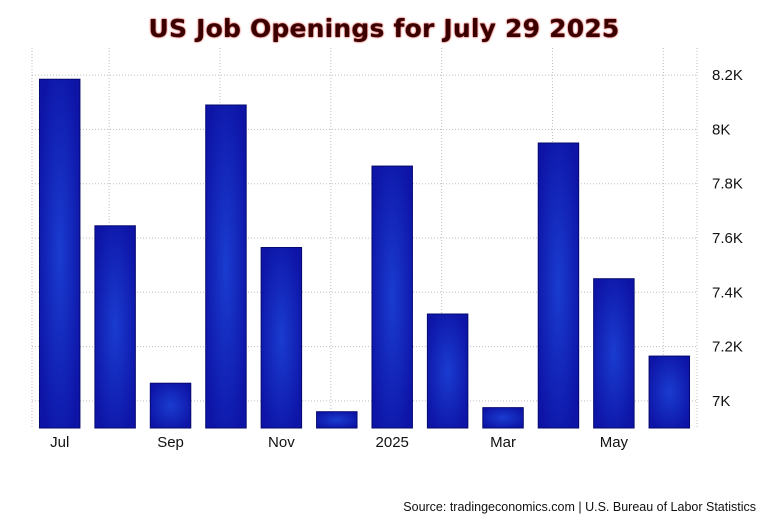  Describe the element at coordinates (281, 442) in the screenshot. I see `x-tick-label: Nov` at that location.